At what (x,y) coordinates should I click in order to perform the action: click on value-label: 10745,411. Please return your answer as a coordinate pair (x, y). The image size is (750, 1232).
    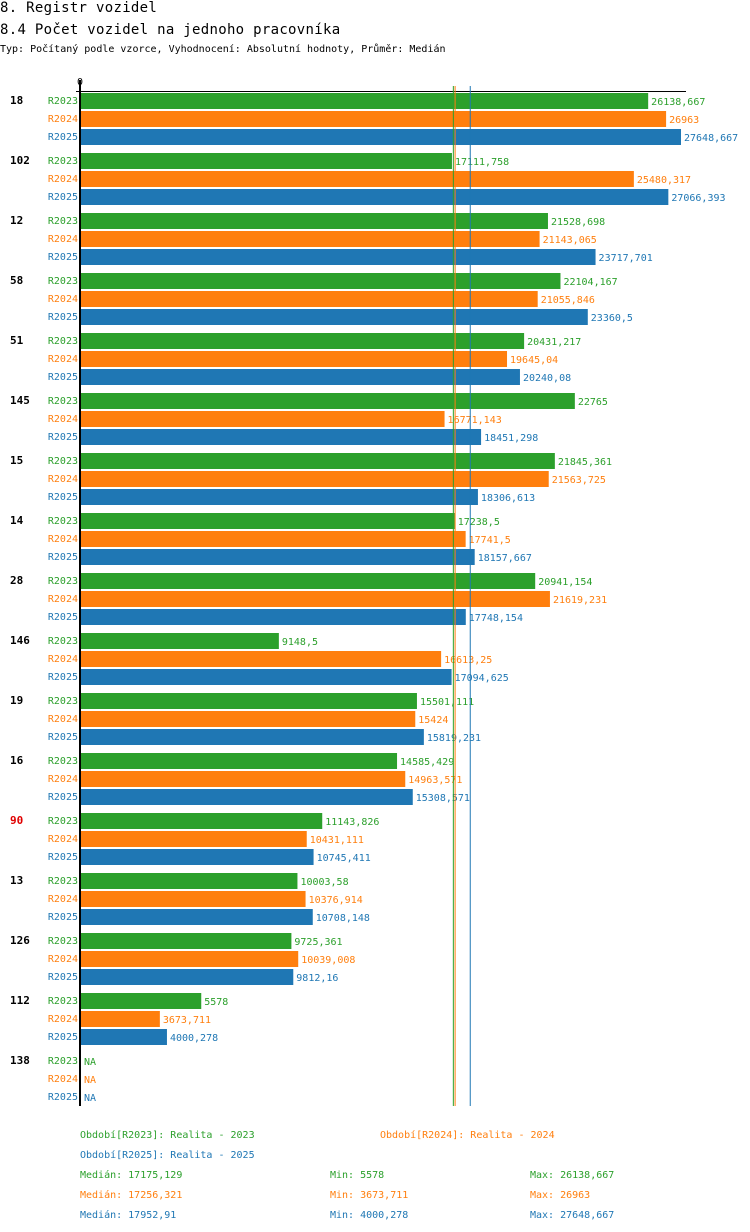
    Looking at the image, I should click on (344, 858).